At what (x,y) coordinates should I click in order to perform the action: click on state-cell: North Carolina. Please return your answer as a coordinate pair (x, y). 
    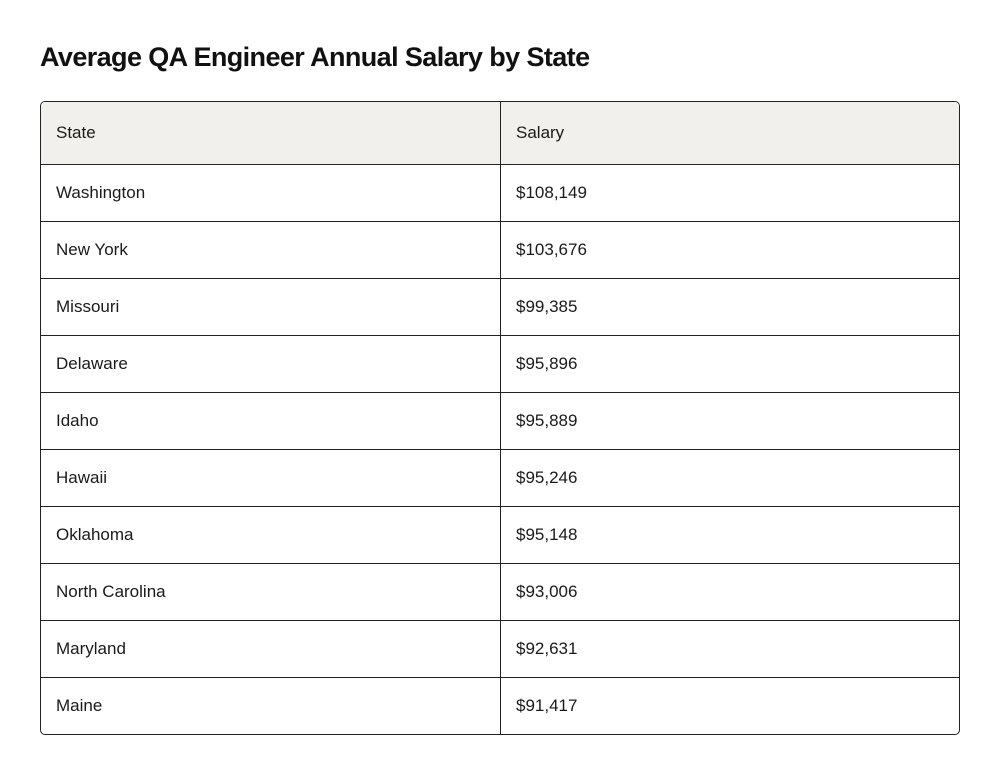
    Looking at the image, I should click on (111, 591).